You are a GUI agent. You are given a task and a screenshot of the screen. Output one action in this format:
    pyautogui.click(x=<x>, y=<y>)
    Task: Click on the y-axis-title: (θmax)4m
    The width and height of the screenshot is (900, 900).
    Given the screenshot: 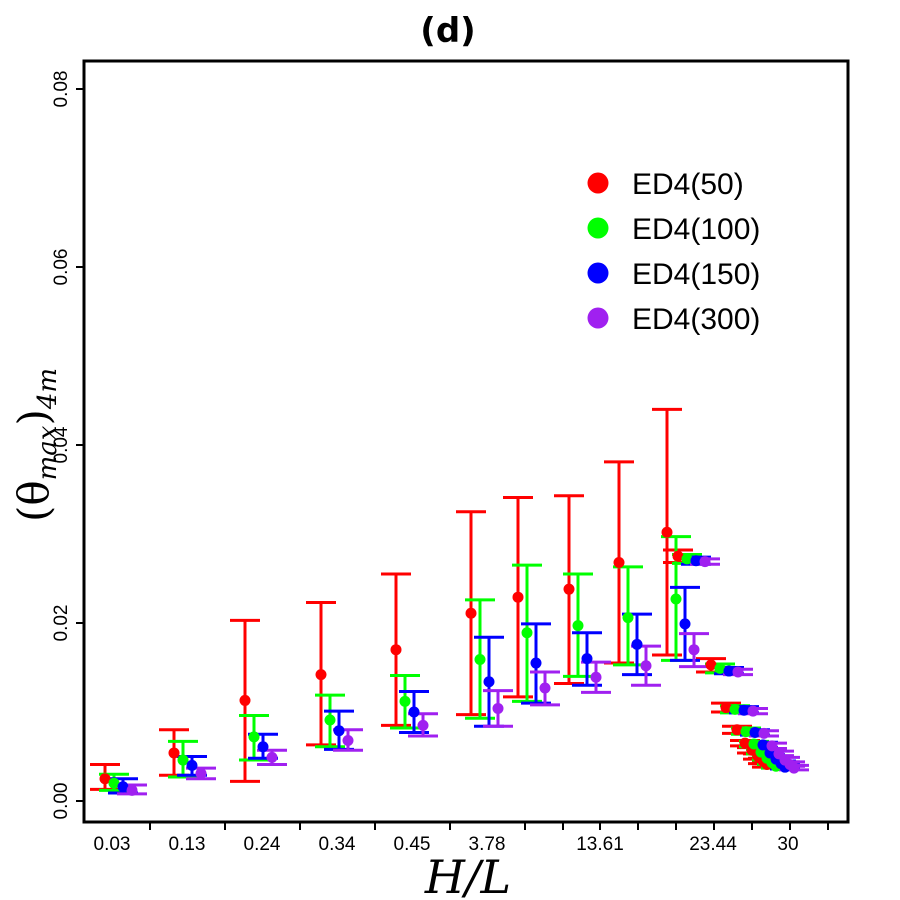 What is the action you would take?
    pyautogui.click(x=36, y=445)
    